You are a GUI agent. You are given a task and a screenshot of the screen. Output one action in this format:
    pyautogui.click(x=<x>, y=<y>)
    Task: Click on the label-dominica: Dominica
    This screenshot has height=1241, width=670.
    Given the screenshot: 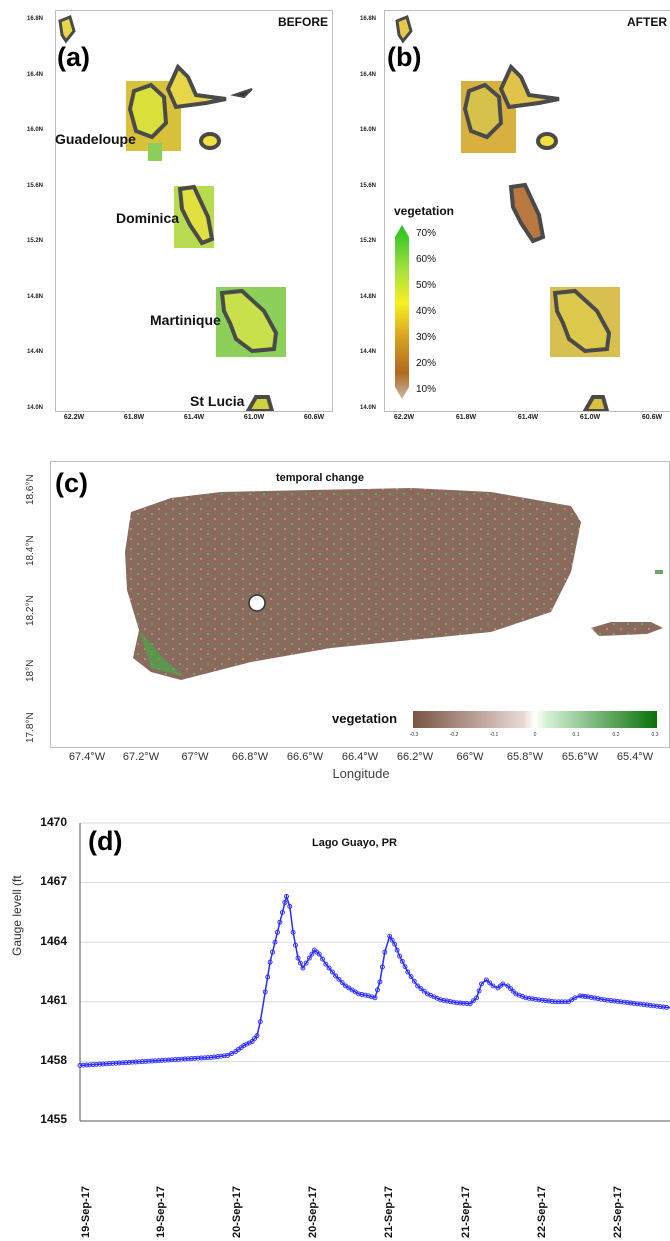 What is the action you would take?
    pyautogui.click(x=148, y=218)
    